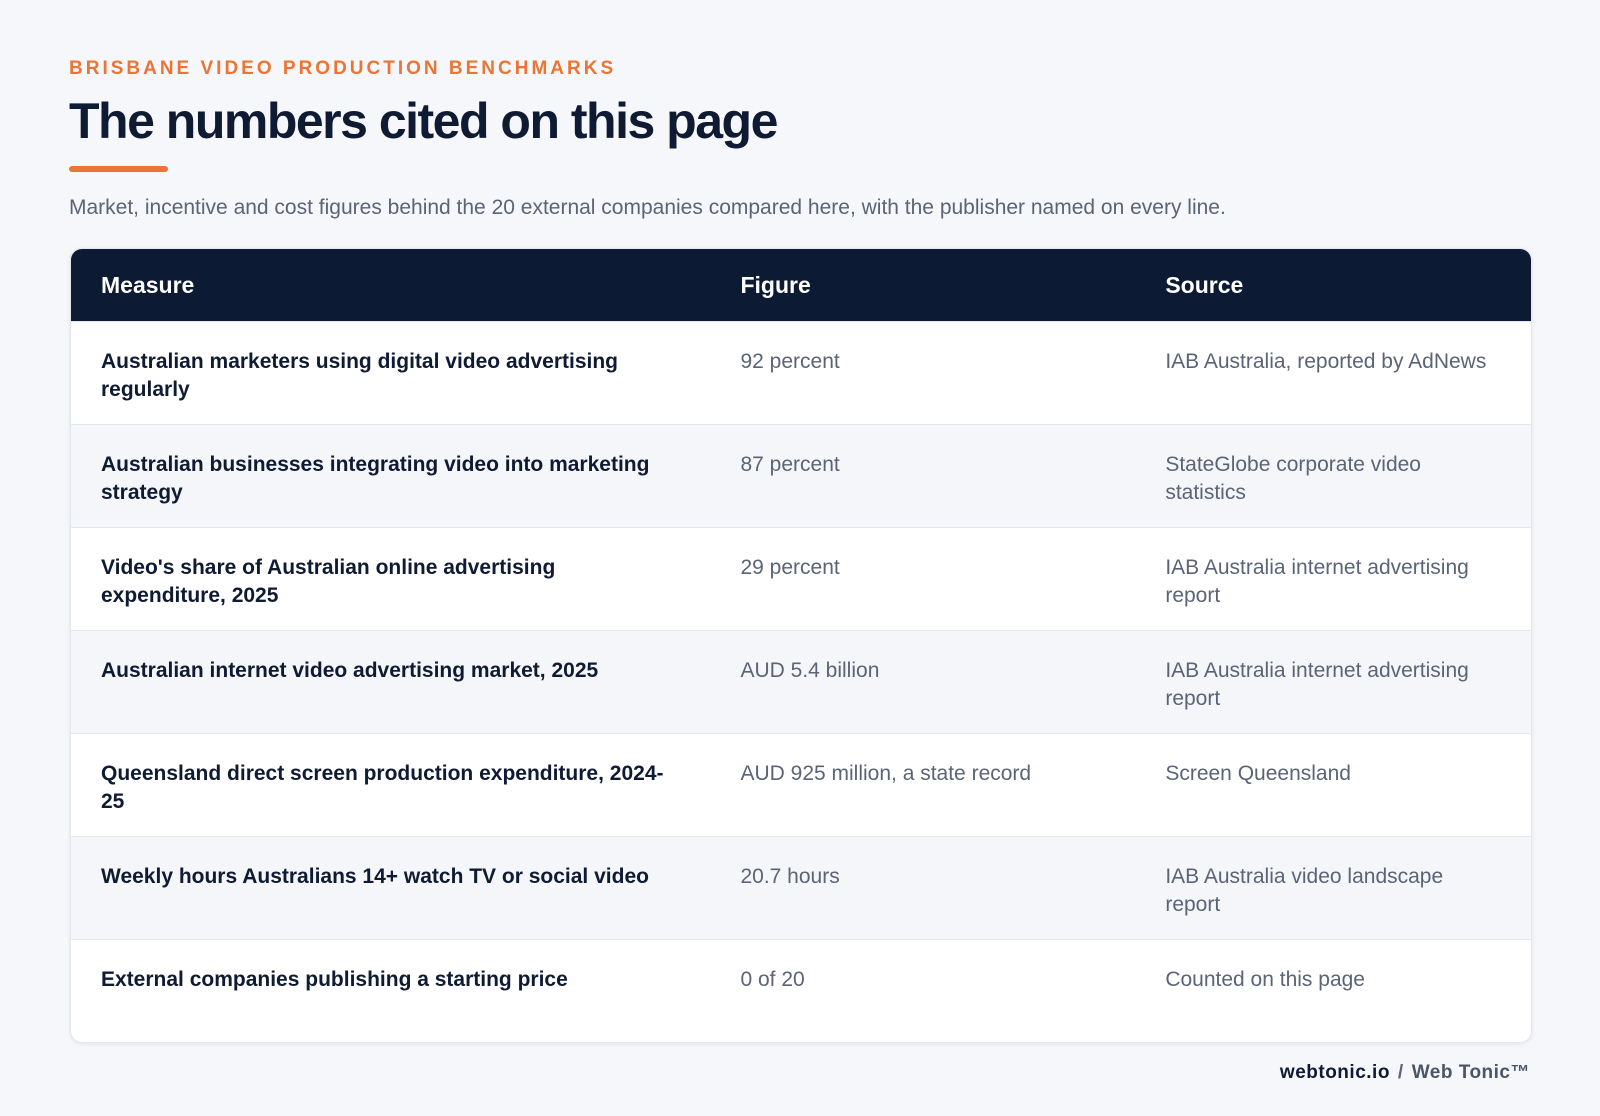 The image size is (1600, 1116). I want to click on column-header: Measure, so click(391, 285).